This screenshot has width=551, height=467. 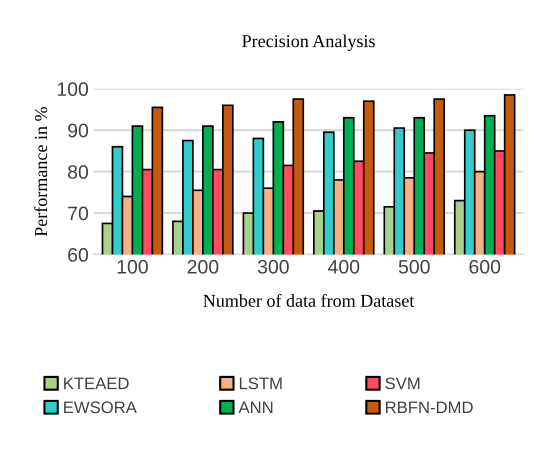 I want to click on x-tick-label: 200, so click(x=203, y=267).